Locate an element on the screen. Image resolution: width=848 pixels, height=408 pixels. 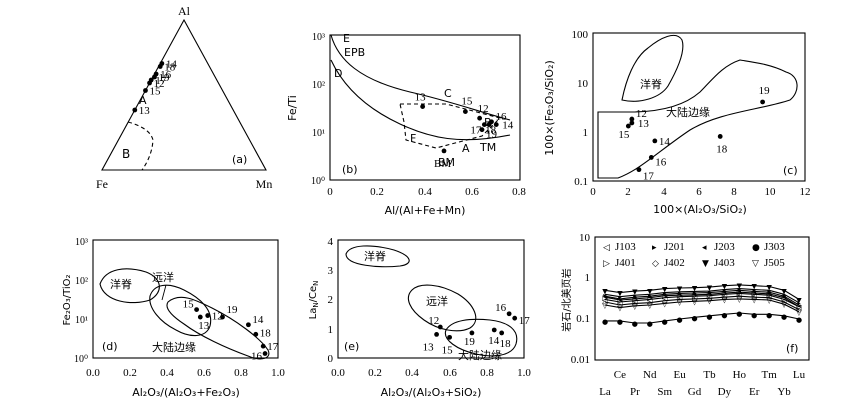
ytick-e-1: 1 is located at coordinates (331, 330).